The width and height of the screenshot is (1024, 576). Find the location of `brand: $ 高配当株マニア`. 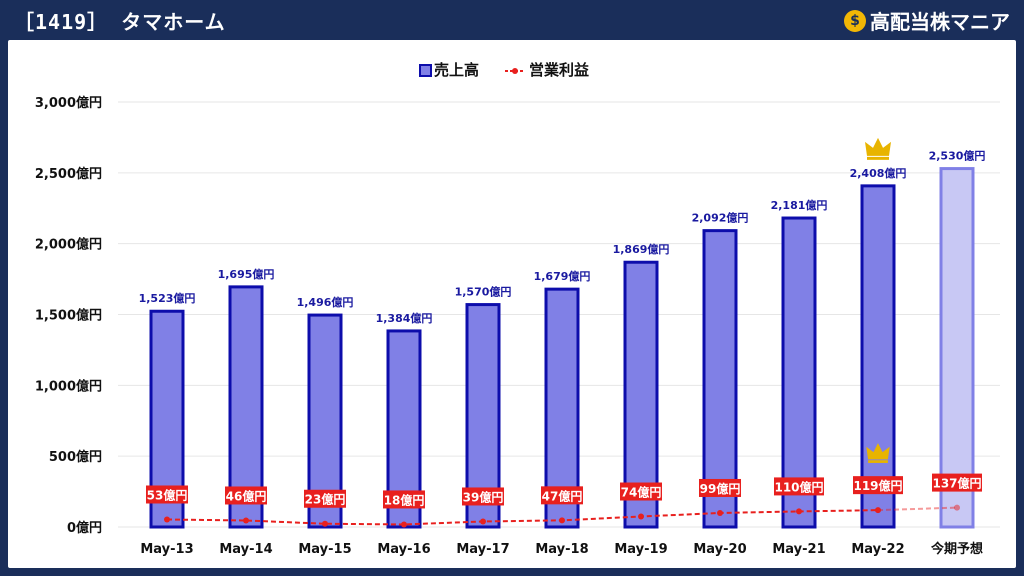

brand: $ 高配当株マニア is located at coordinates (927, 20).